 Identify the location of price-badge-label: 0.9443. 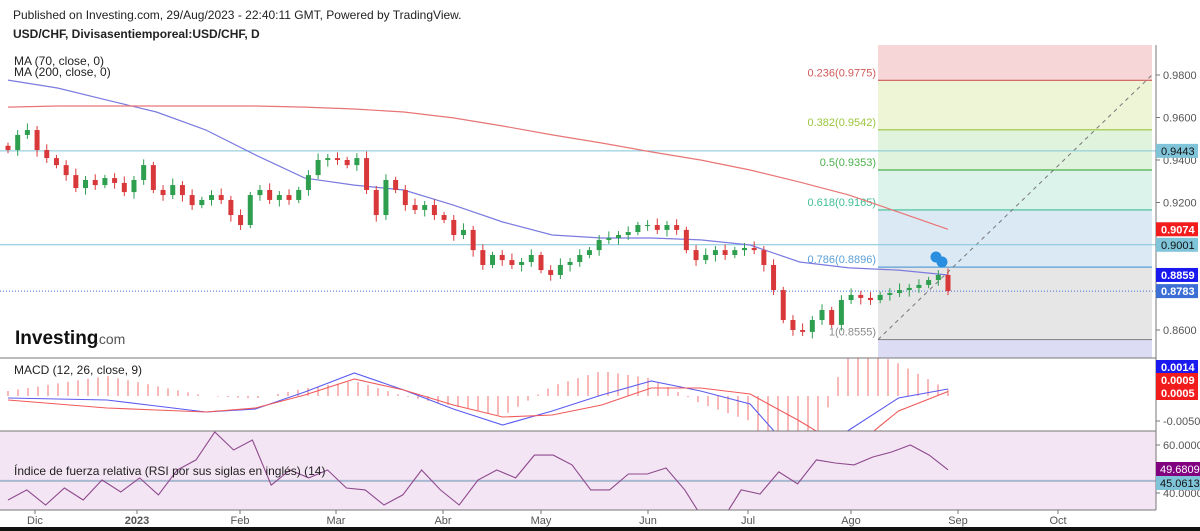
(1178, 152).